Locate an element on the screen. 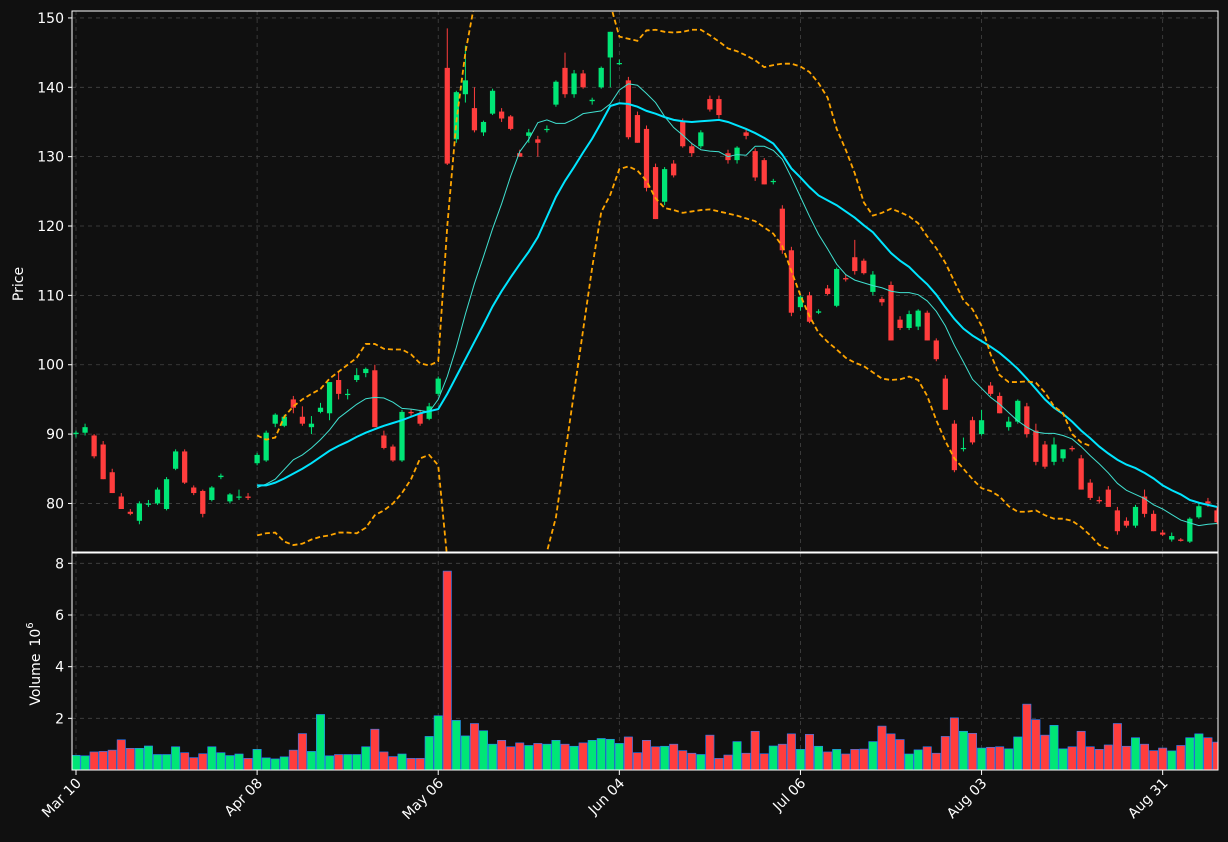 The height and width of the screenshot is (842, 1228). price-tick-label: 150 is located at coordinates (50, 19).